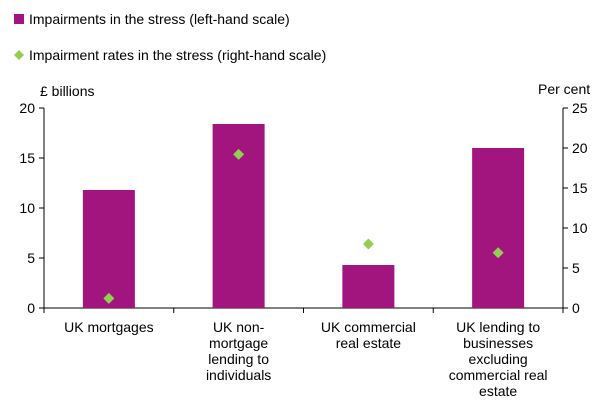  Describe the element at coordinates (27, 158) in the screenshot. I see `left-axis-tick-label: 15` at that location.